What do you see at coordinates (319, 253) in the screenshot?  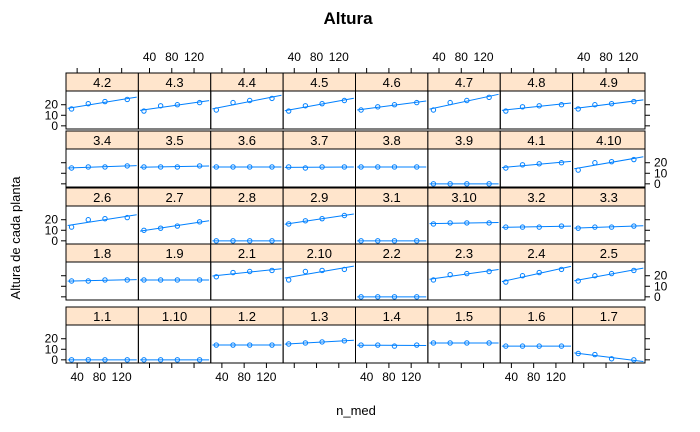 I see `panel-strip-label: 2.10` at bounding box center [319, 253].